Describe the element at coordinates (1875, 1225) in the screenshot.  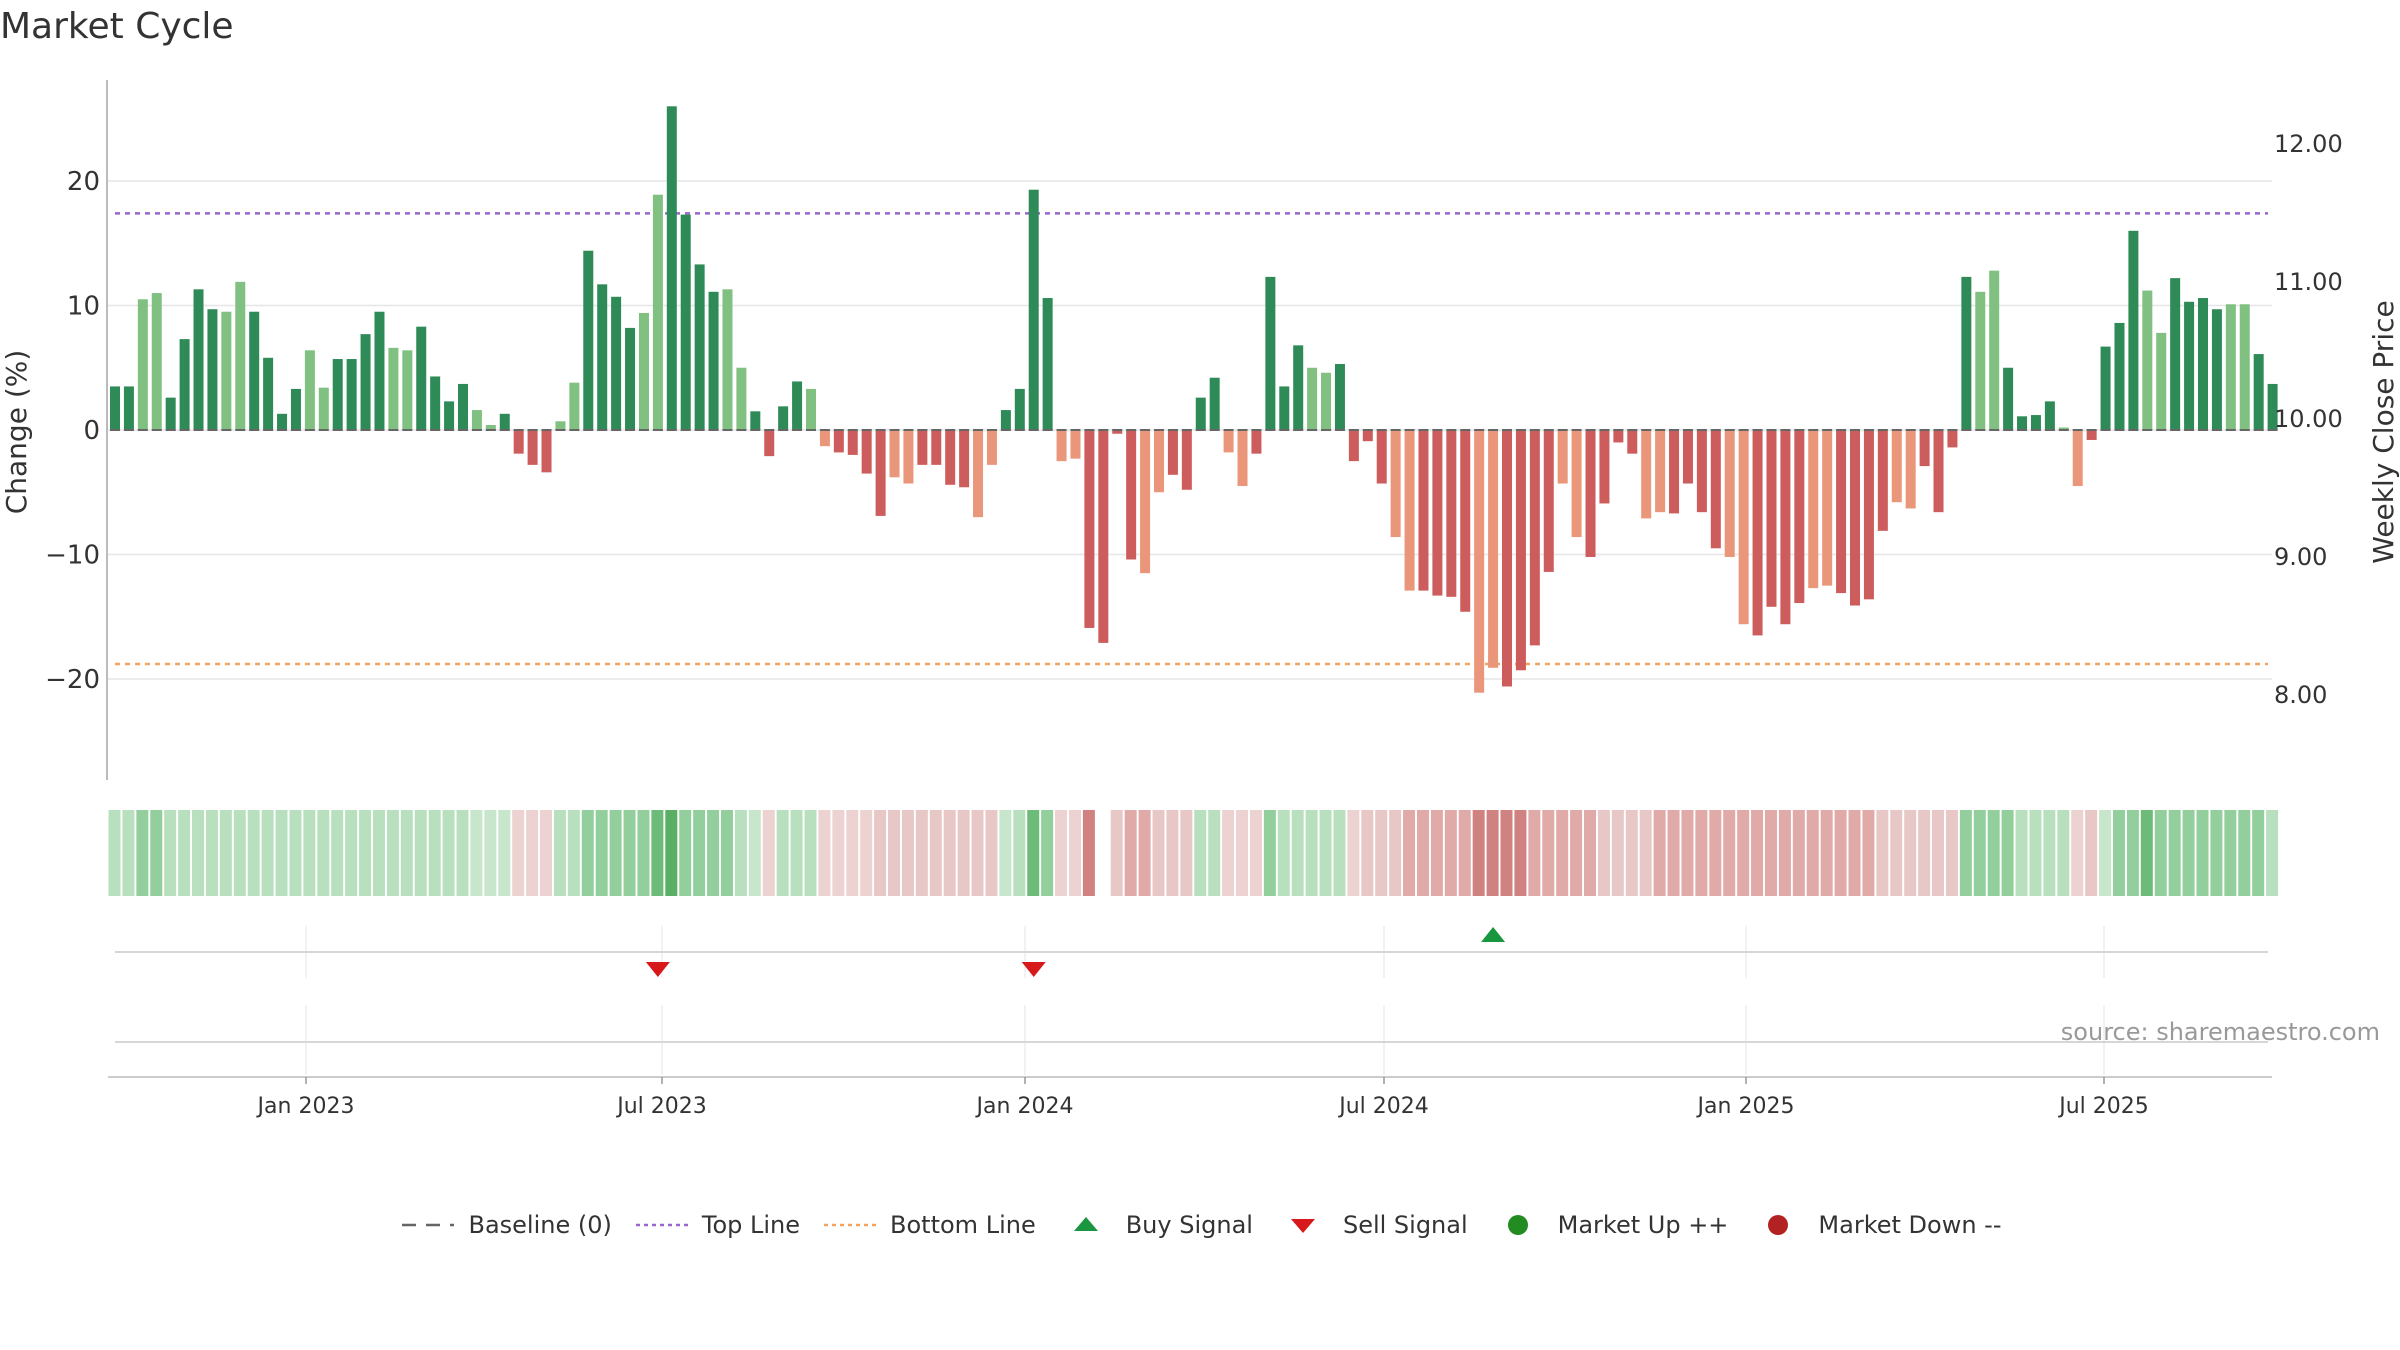
I see `legend-item: Market Down --` at that location.